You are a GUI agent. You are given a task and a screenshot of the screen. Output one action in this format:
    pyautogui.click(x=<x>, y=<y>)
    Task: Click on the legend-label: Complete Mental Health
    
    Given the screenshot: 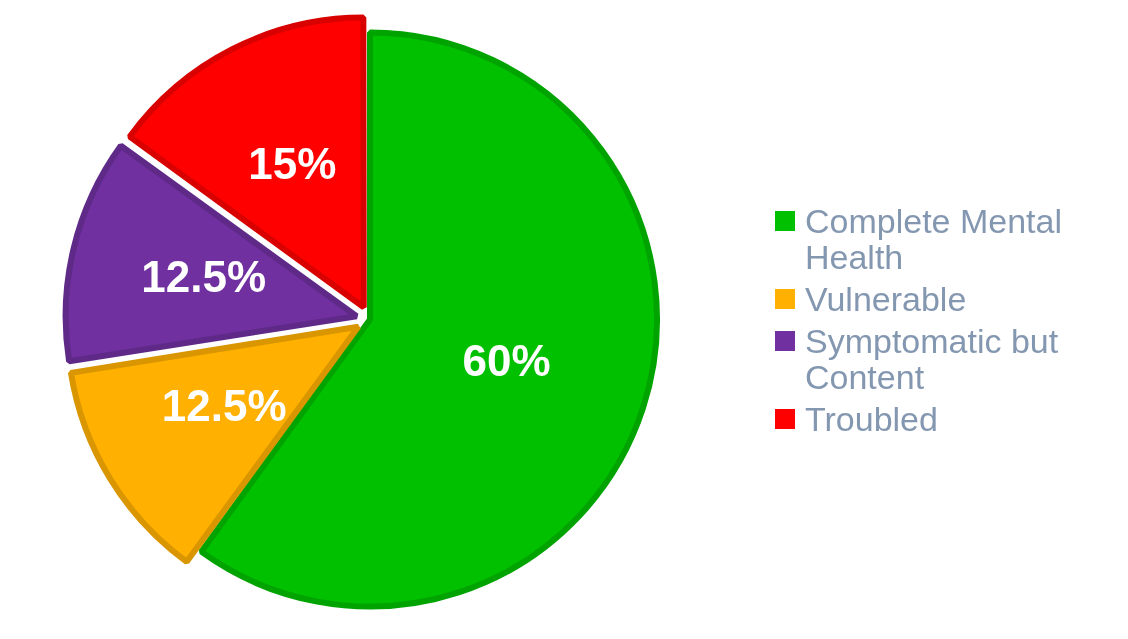 What is the action you would take?
    pyautogui.click(x=934, y=238)
    